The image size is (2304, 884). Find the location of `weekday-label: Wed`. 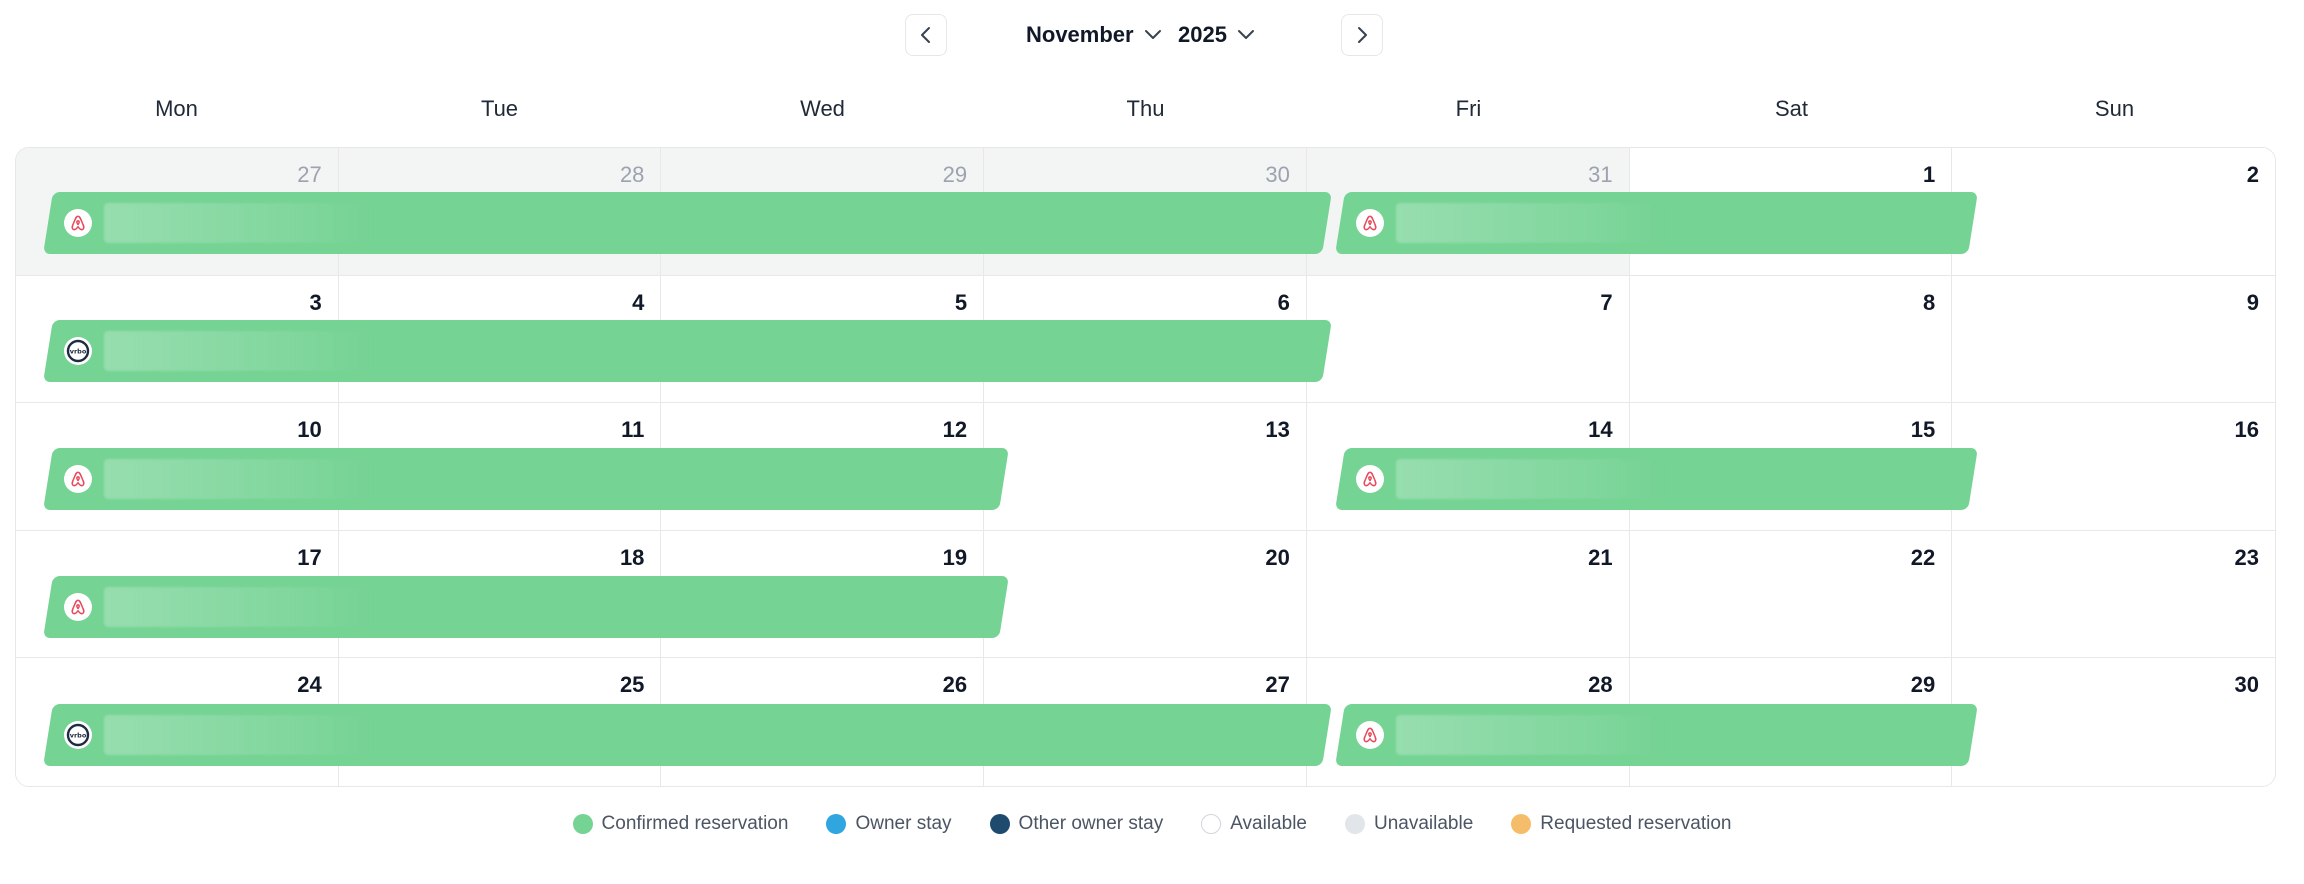

weekday-label: Wed is located at coordinates (822, 108).